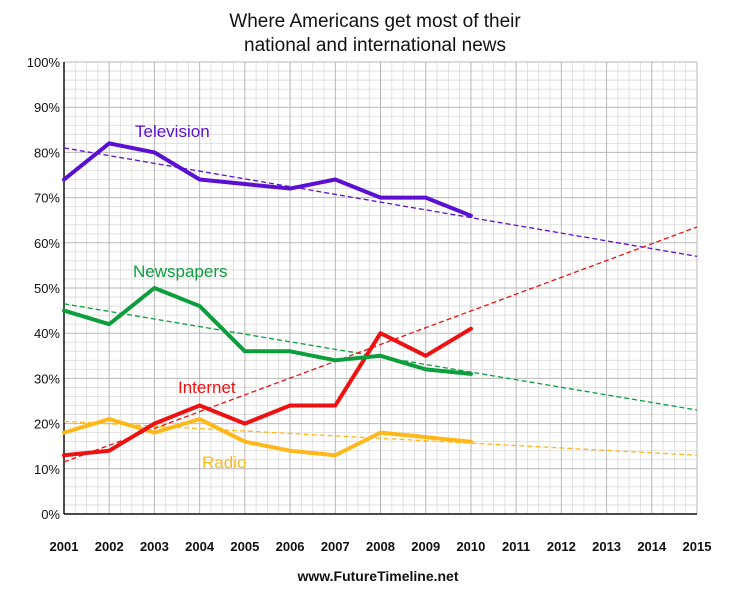 Image resolution: width=750 pixels, height=593 pixels. Describe the element at coordinates (335, 546) in the screenshot. I see `x-tick-label: 2007` at that location.